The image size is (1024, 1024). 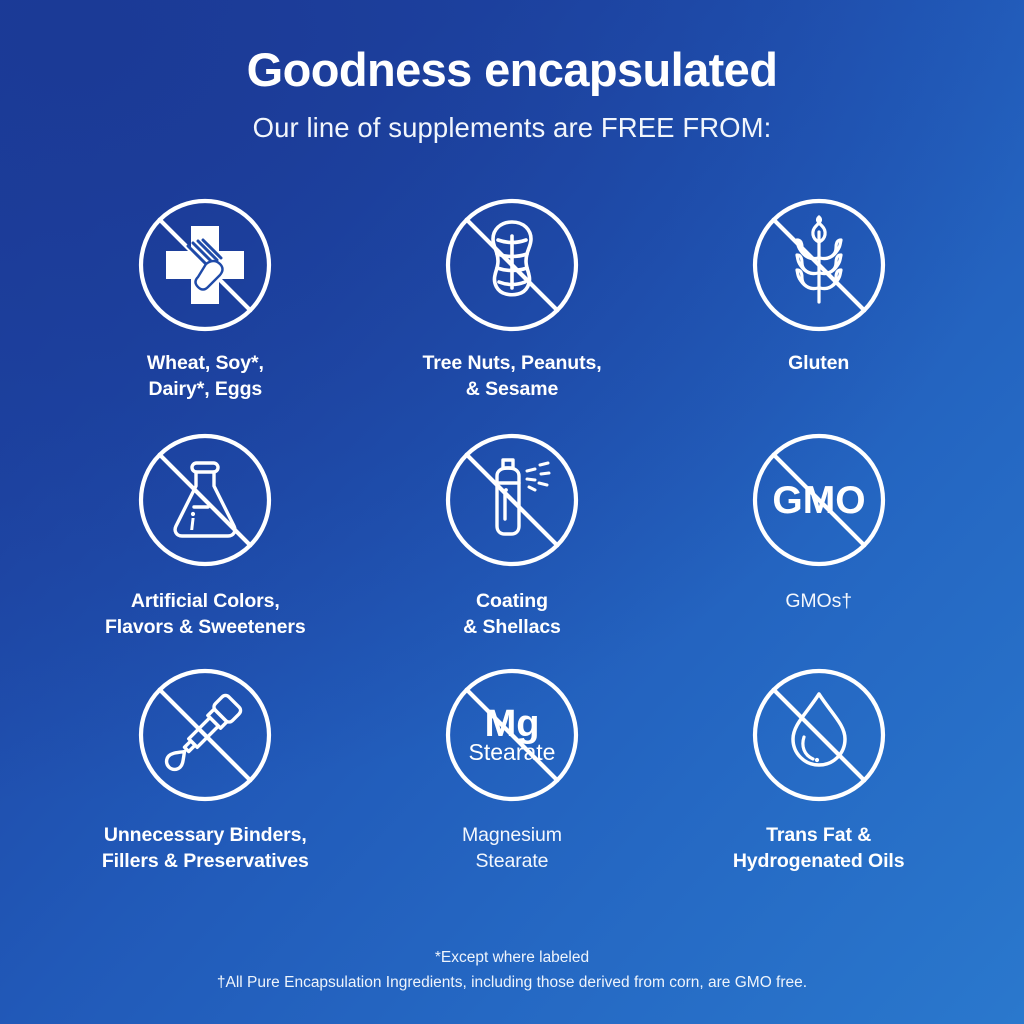 What do you see at coordinates (819, 363) in the screenshot?
I see `free-from-item-label: Gluten` at bounding box center [819, 363].